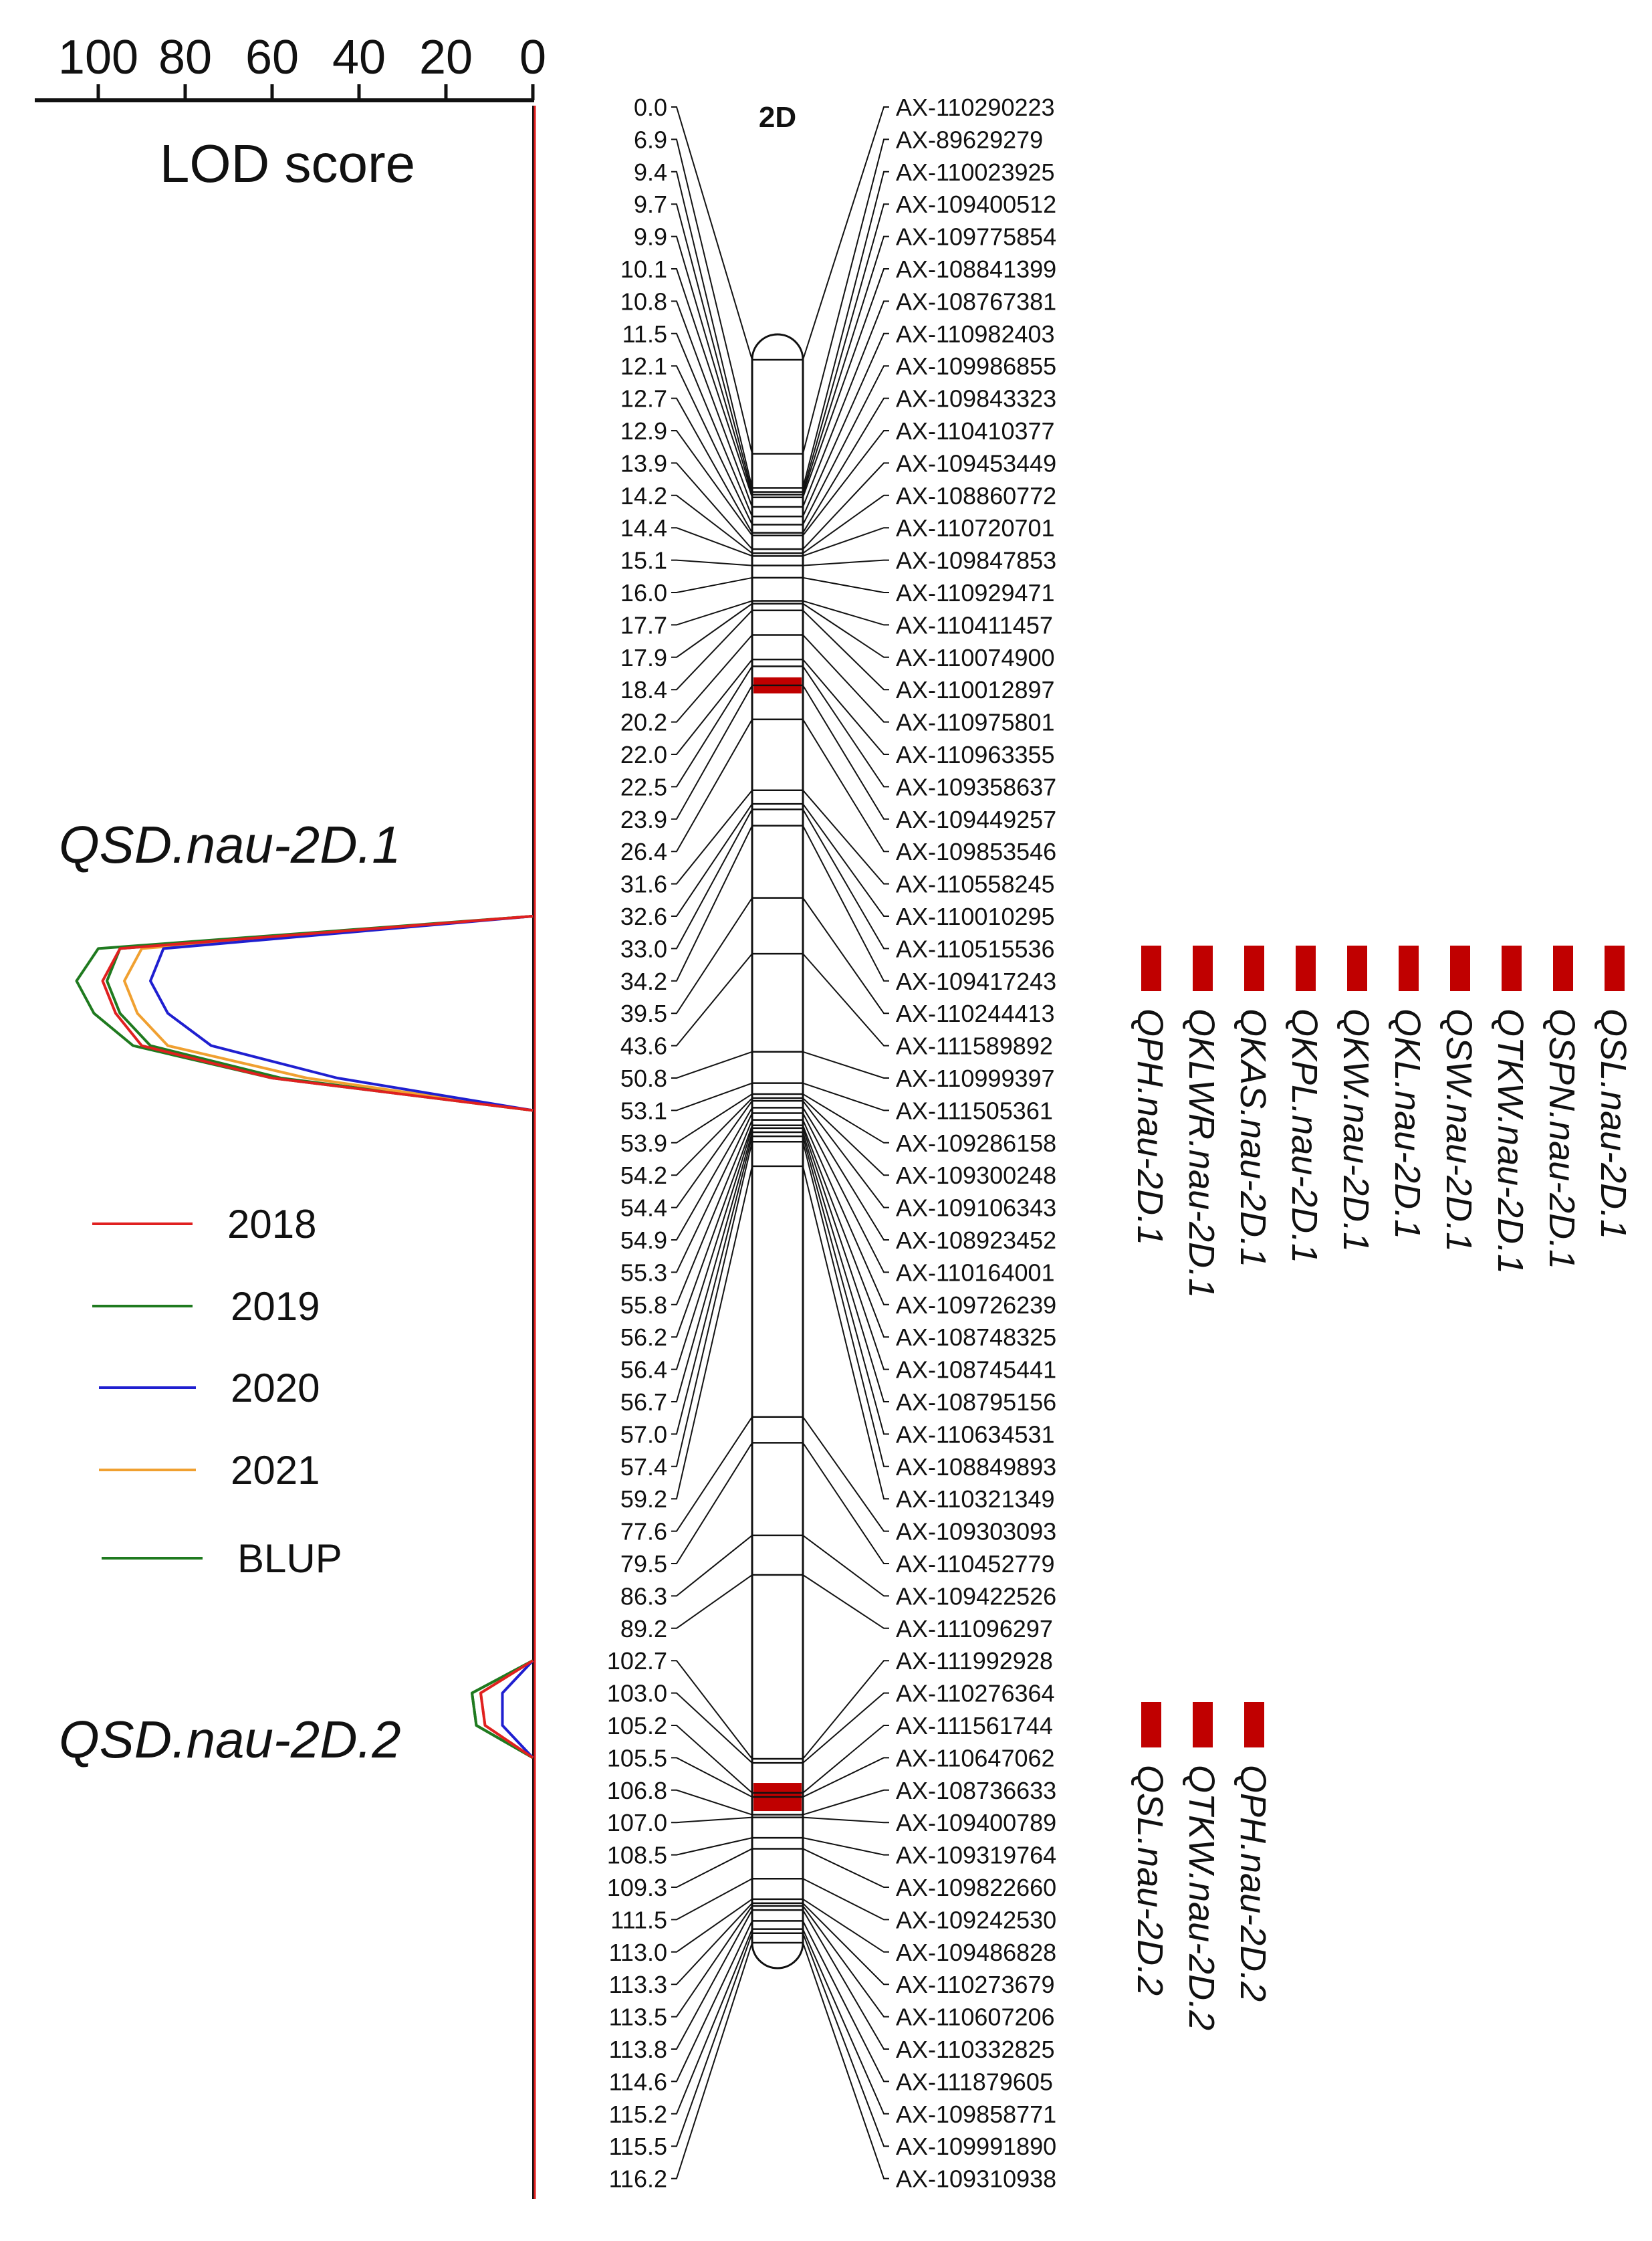 The width and height of the screenshot is (1652, 2241). What do you see at coordinates (976, 819) in the screenshot?
I see `marker-label: AX-109449257` at bounding box center [976, 819].